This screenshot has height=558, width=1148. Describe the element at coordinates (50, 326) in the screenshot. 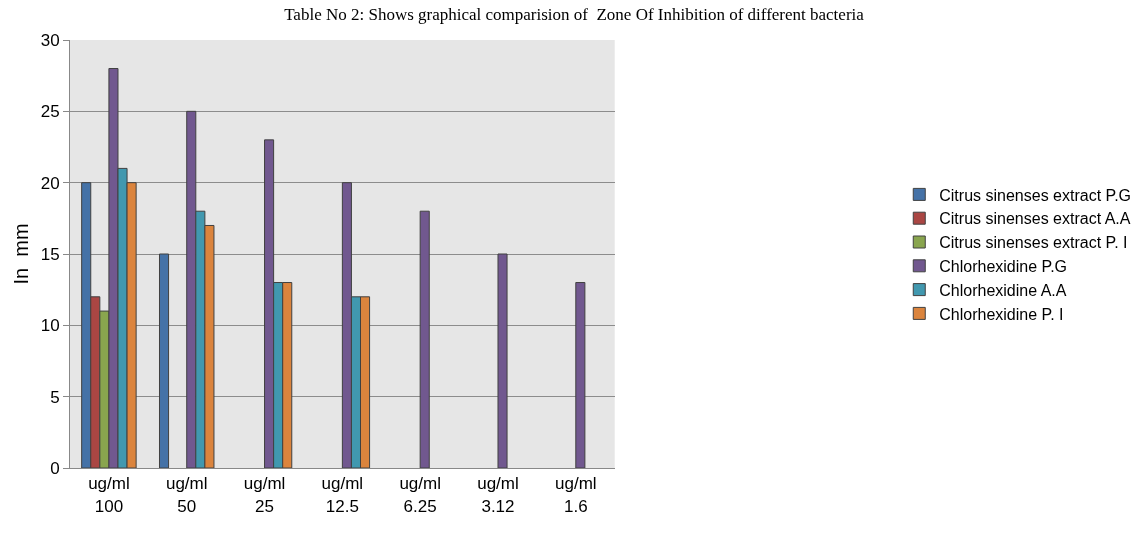

I see `y-tick-label: 10` at that location.